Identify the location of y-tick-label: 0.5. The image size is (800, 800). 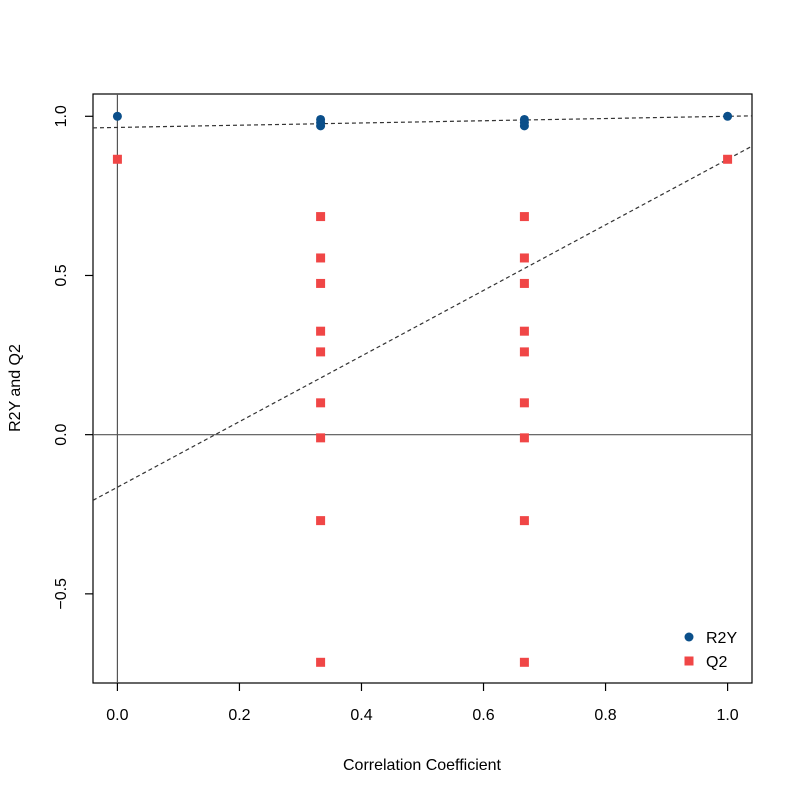
(61, 275).